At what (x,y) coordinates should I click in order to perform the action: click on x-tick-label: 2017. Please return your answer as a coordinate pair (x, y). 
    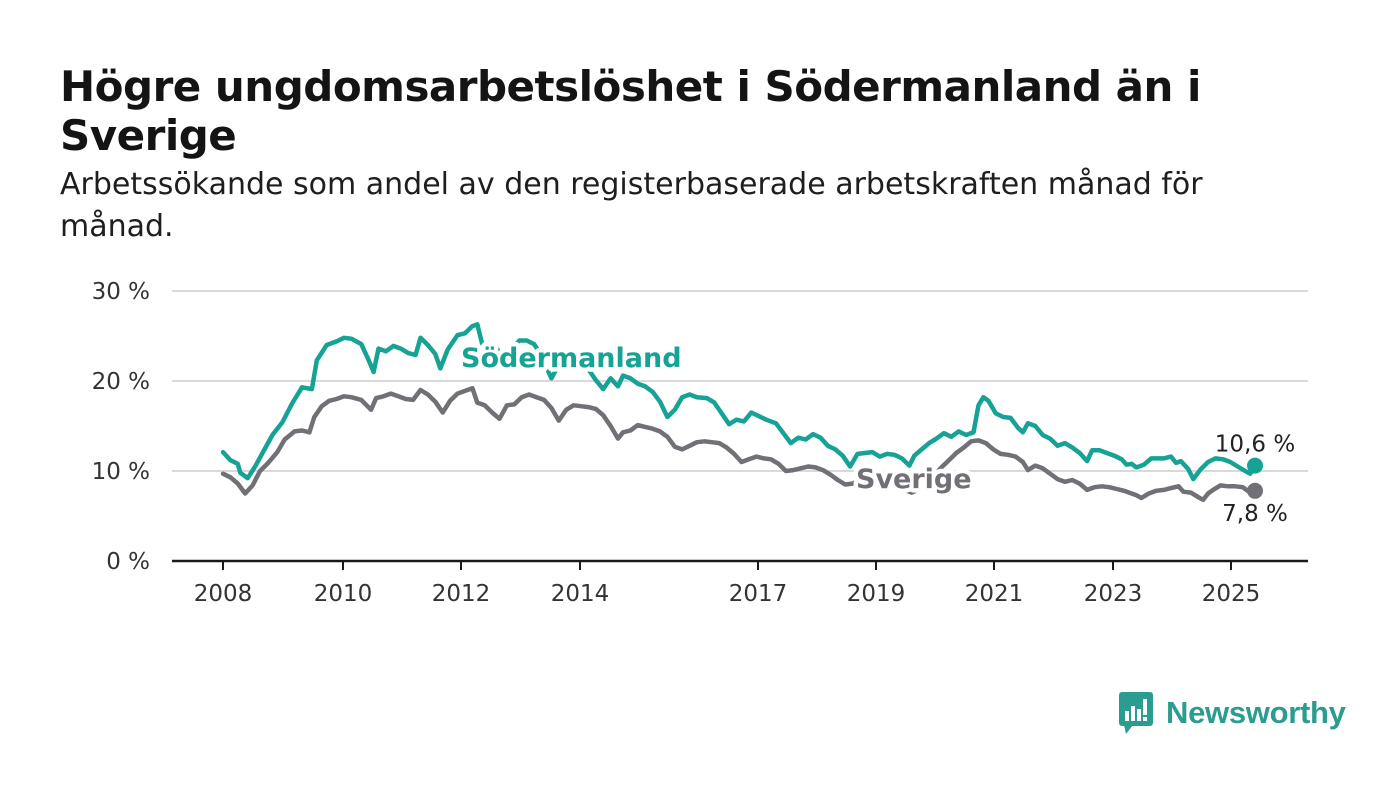
    Looking at the image, I should click on (758, 594).